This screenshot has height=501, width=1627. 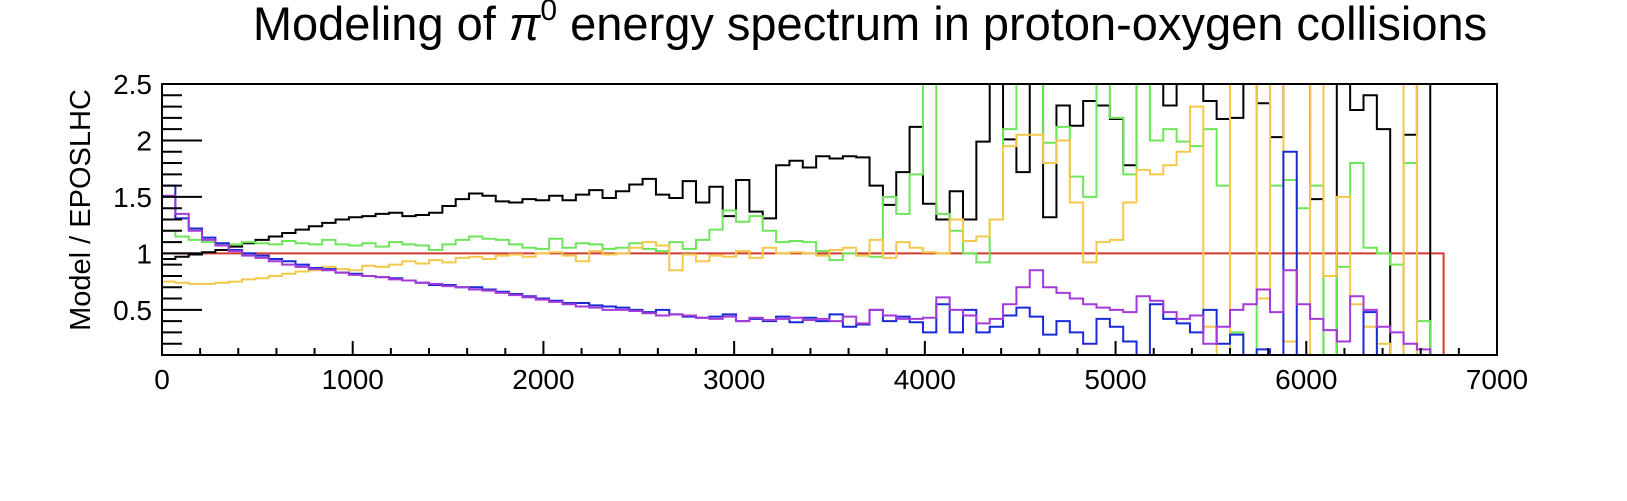 I want to click on y-axis-label: Model / EPOSLHC, so click(x=81, y=210).